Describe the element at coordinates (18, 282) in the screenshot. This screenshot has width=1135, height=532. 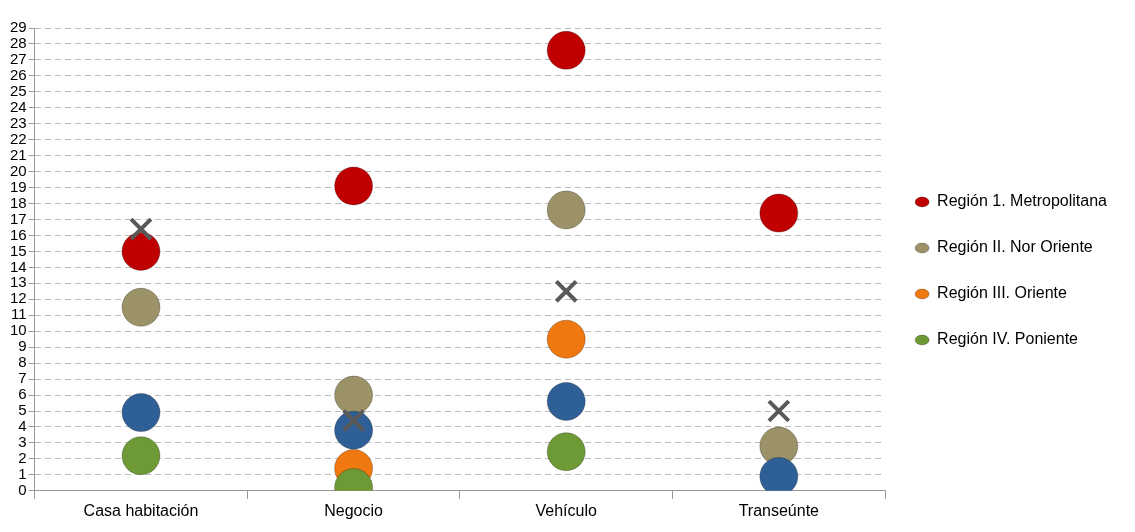
I see `y-tick-label: 13` at that location.